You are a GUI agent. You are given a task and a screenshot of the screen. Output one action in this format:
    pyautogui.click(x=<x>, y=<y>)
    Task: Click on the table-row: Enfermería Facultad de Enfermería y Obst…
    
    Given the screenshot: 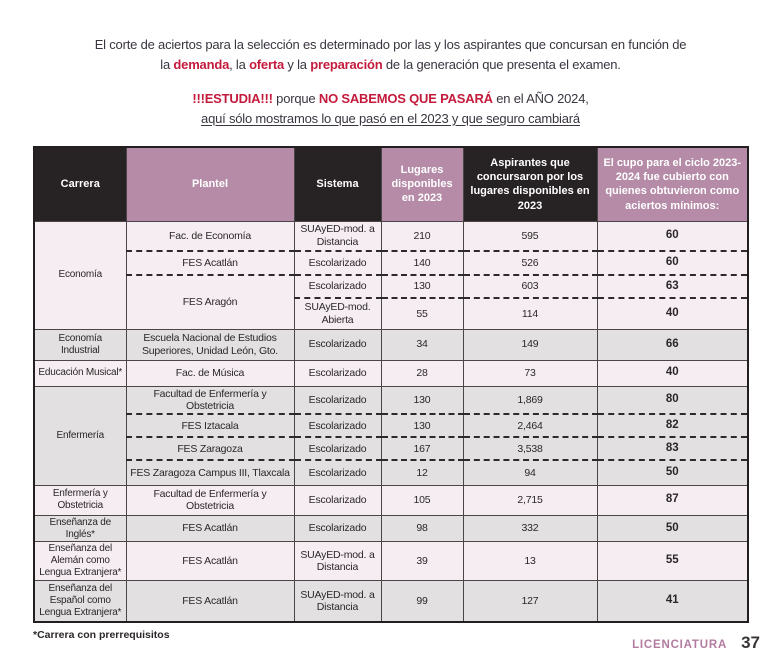 What is the action you would take?
    pyautogui.click(x=391, y=435)
    